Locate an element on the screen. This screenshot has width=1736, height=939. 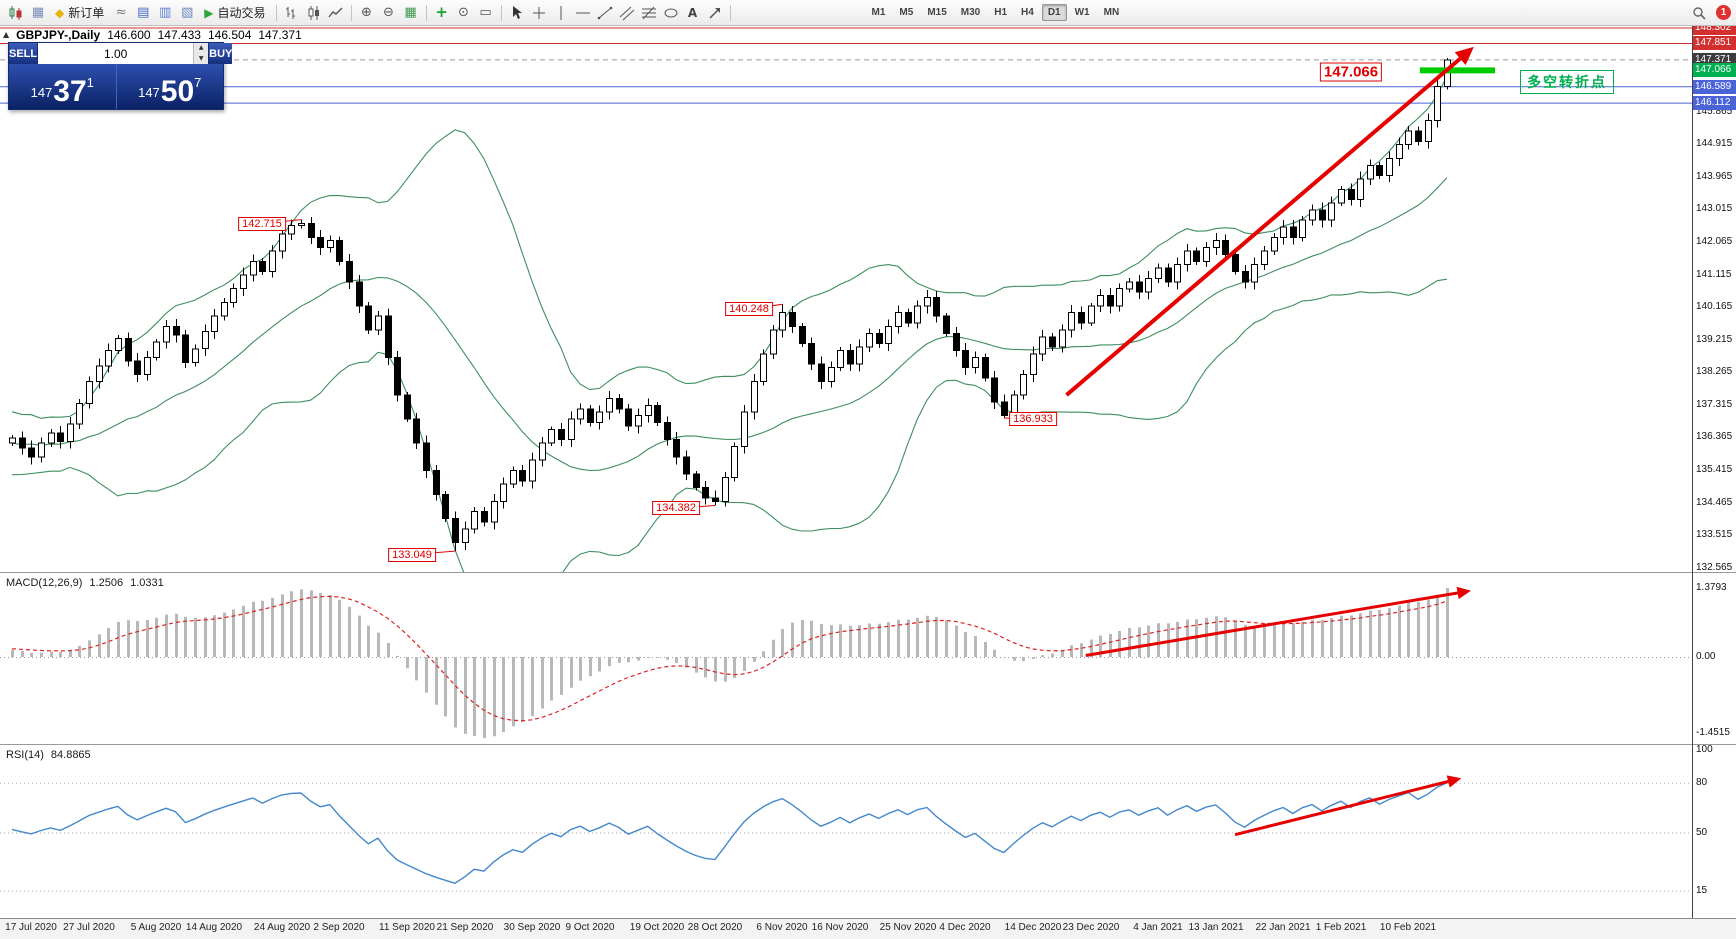
cursor-icon is located at coordinates (517, 13).